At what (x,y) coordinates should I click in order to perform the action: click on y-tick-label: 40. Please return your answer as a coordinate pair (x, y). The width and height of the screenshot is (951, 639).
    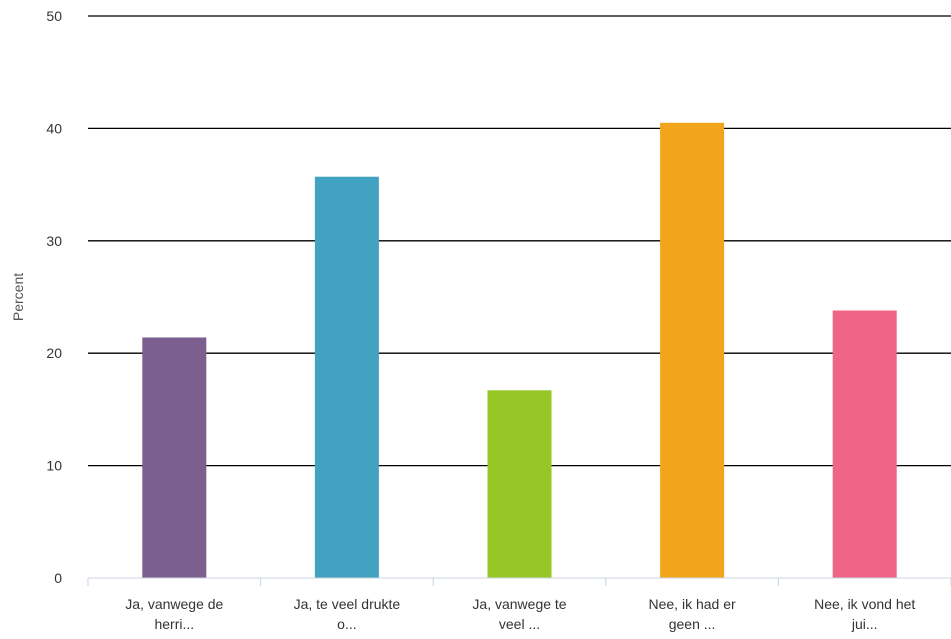
    Looking at the image, I should click on (54, 128).